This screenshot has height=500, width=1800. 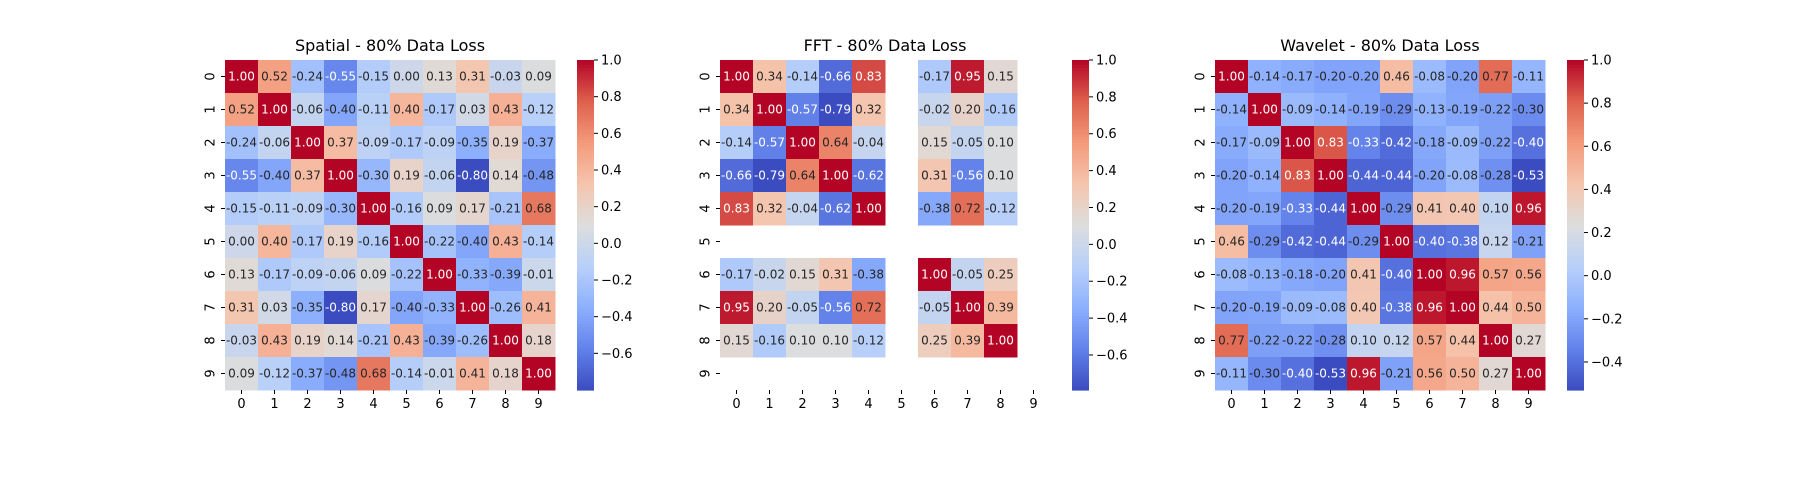 What do you see at coordinates (538, 143) in the screenshot?
I see `cell-value-label: -0.37` at bounding box center [538, 143].